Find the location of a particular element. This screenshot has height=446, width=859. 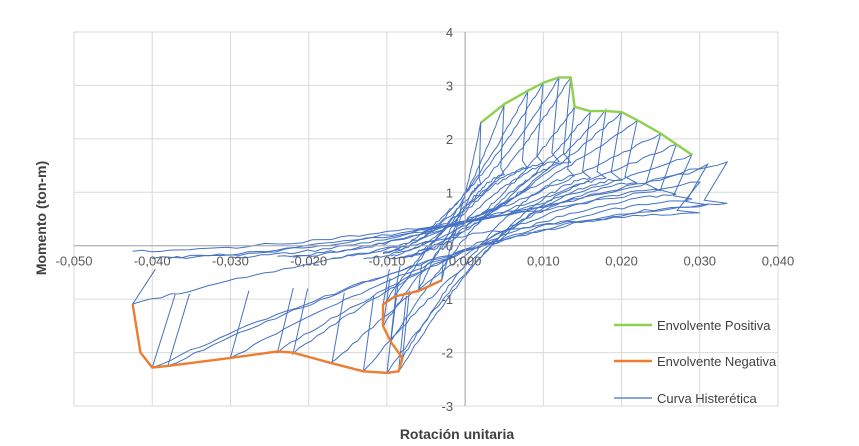

y-tick-label: 1 is located at coordinates (449, 192).